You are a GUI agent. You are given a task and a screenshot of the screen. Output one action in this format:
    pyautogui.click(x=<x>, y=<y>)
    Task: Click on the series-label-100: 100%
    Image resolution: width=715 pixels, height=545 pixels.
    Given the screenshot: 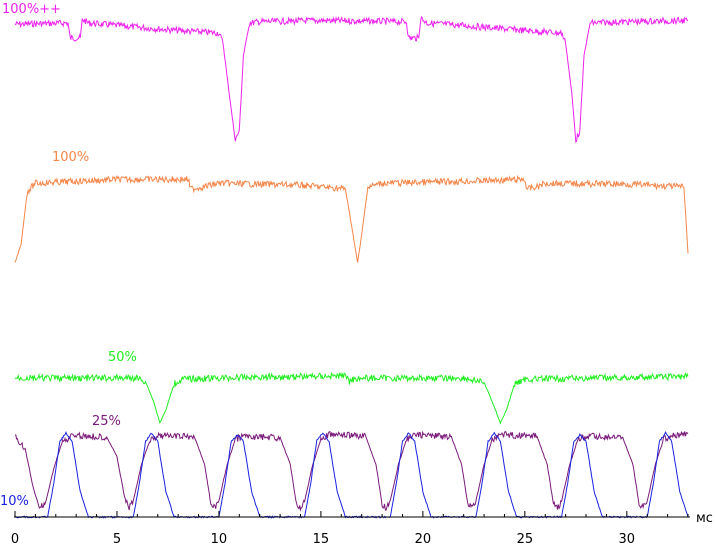 What is the action you would take?
    pyautogui.click(x=70, y=157)
    